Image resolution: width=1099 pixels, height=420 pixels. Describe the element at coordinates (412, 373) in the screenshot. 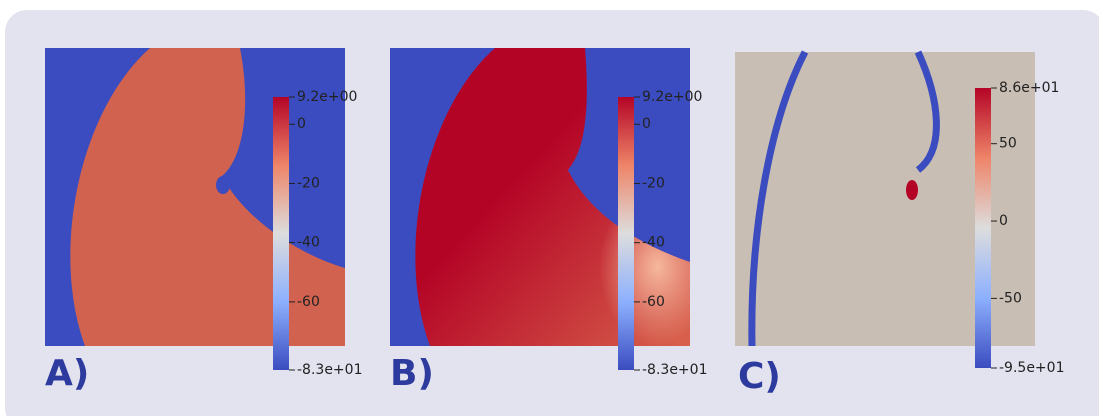

I see `panel-label: B)` at that location.